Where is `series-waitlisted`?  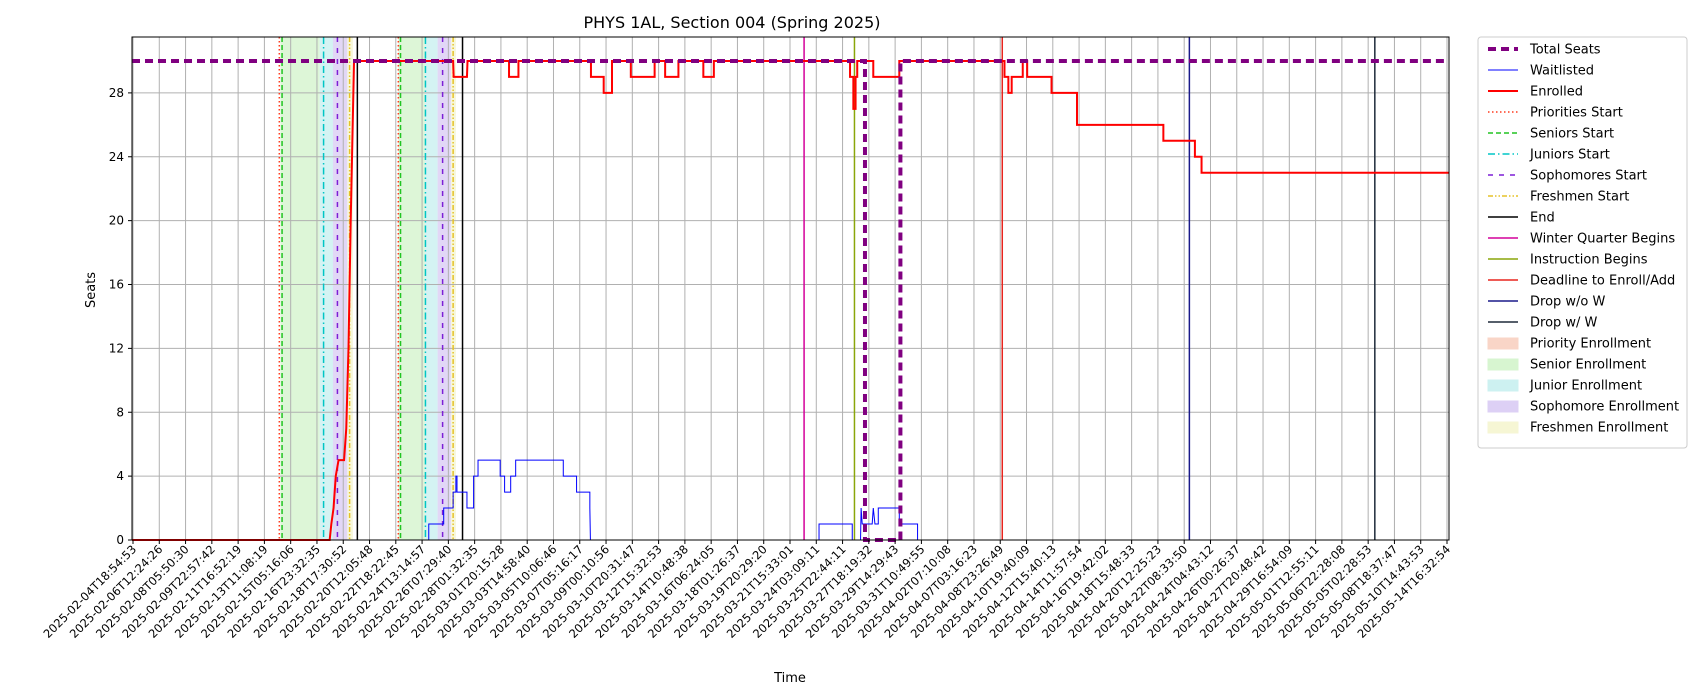
series-waitlisted is located at coordinates (918, 500).